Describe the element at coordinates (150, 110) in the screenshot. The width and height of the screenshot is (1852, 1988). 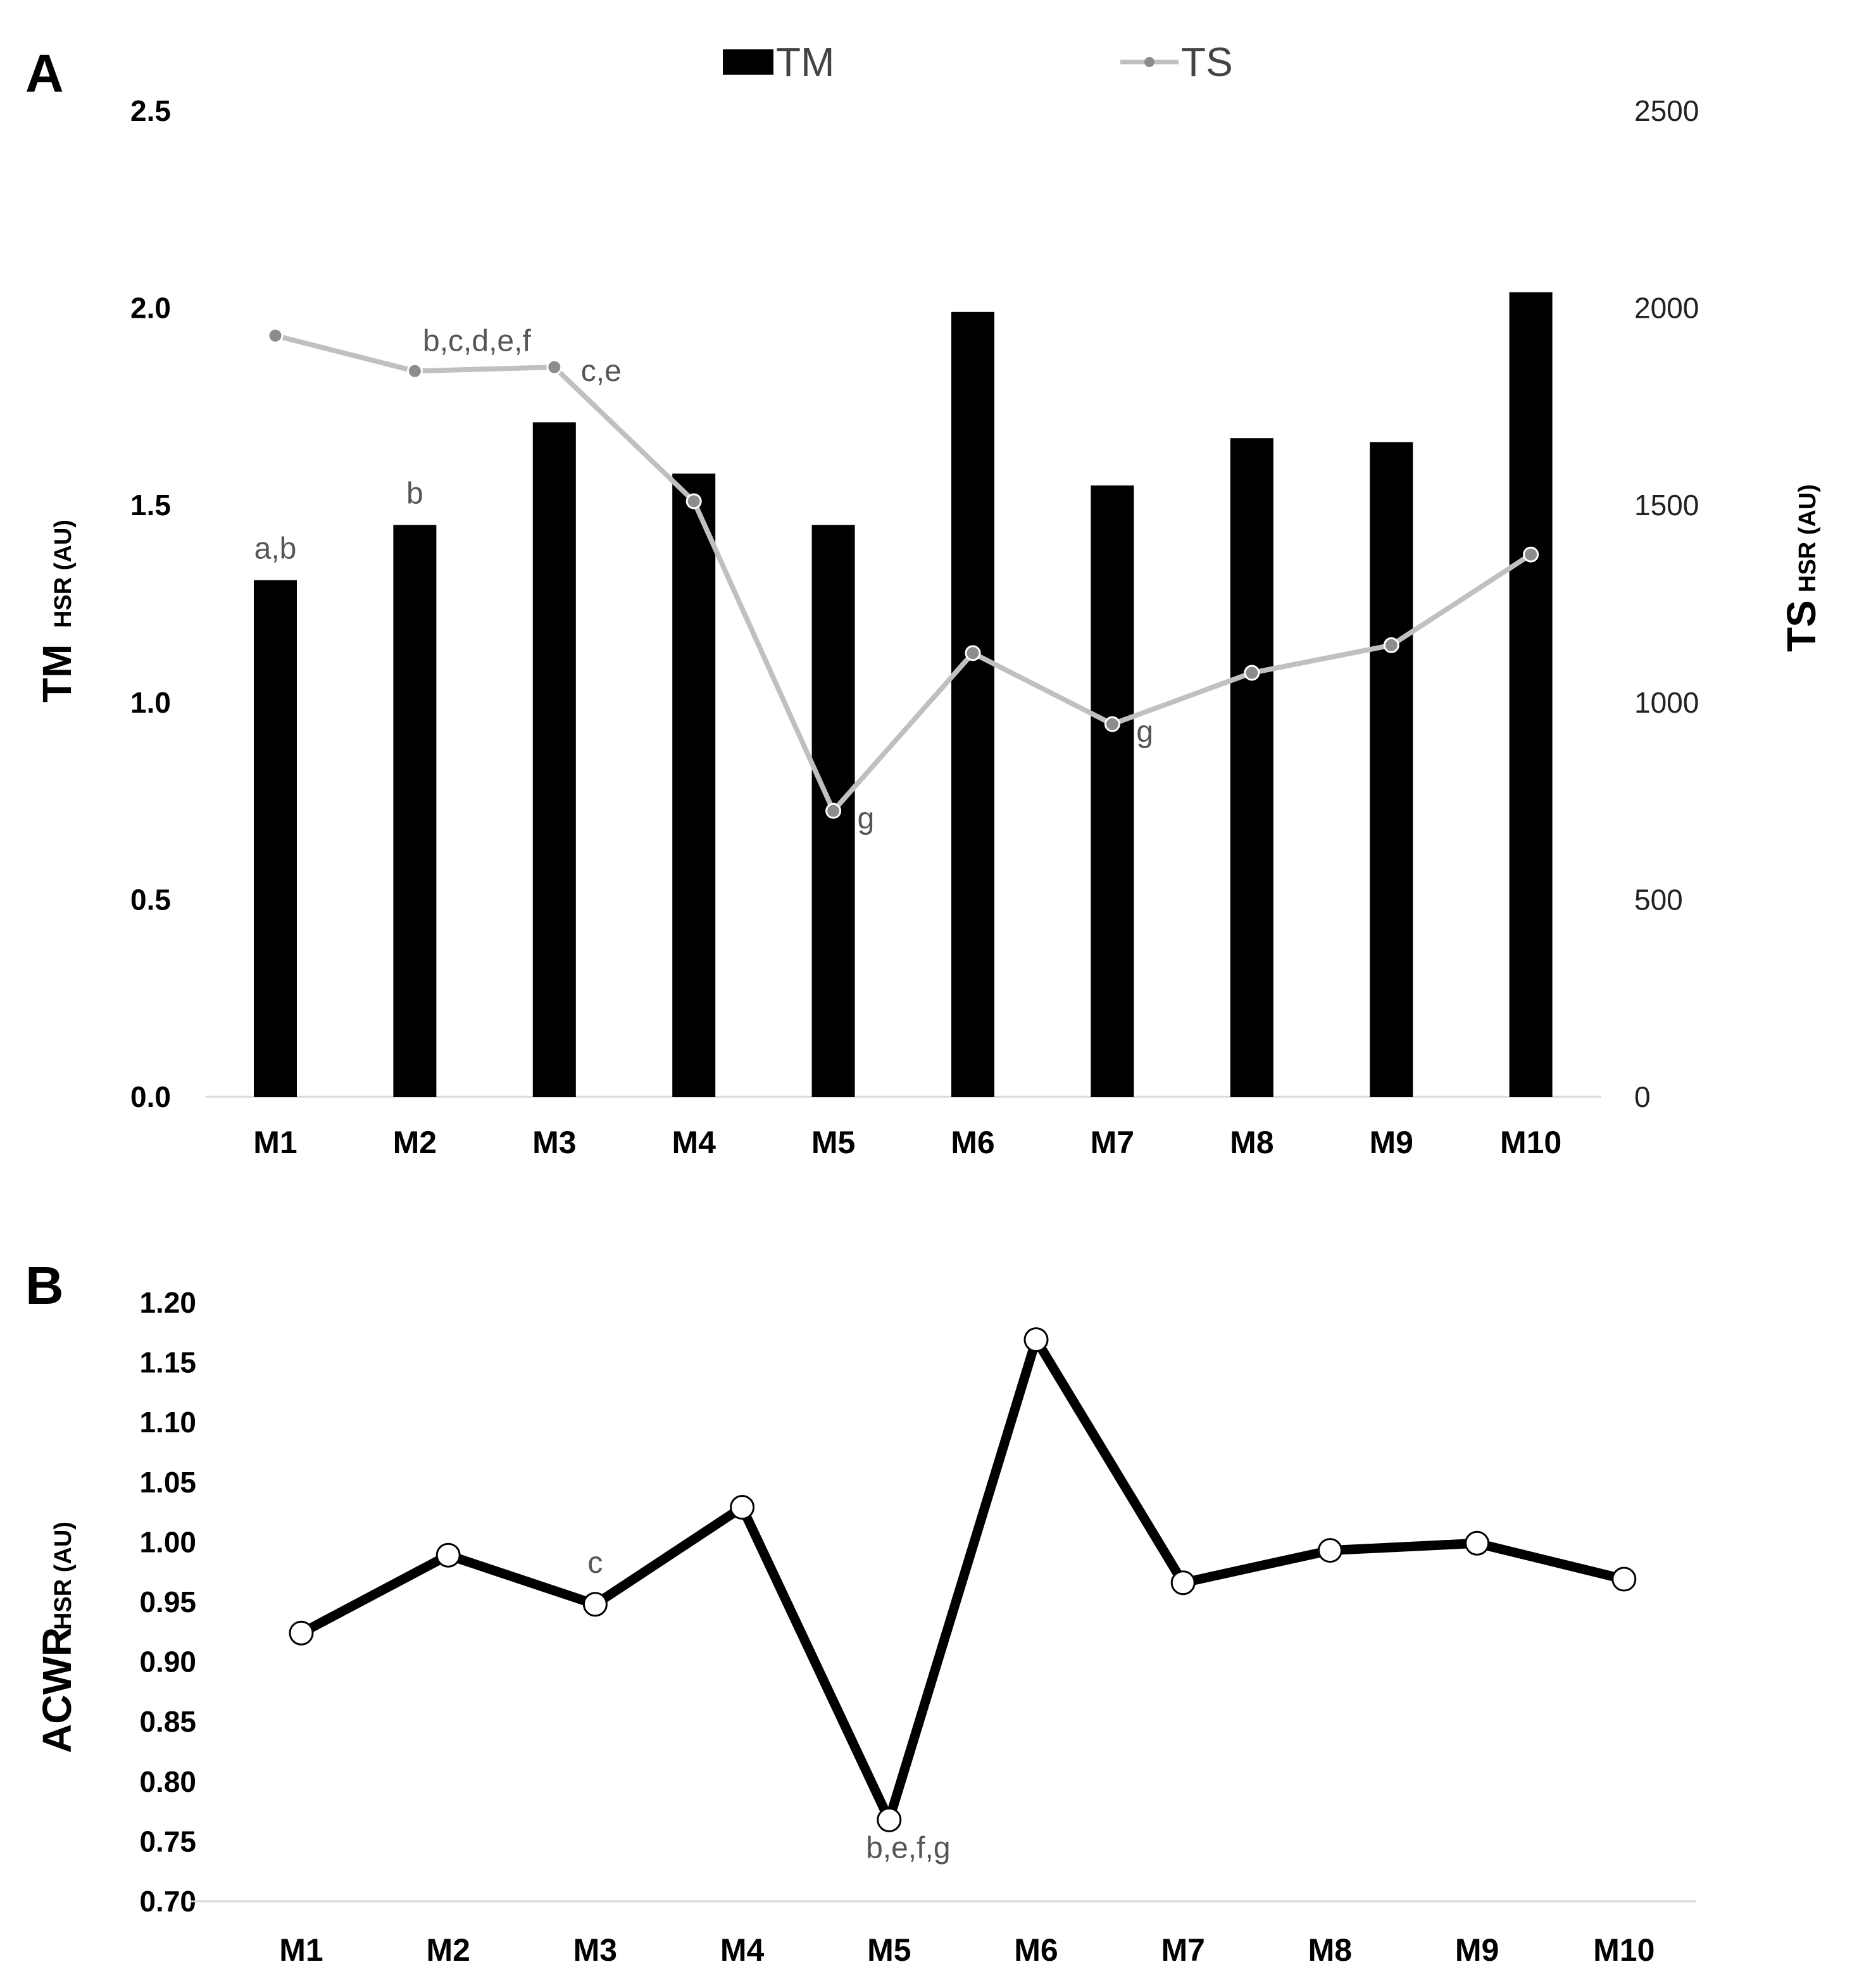
I see `panel-a-left-tick-label: 2.5` at that location.